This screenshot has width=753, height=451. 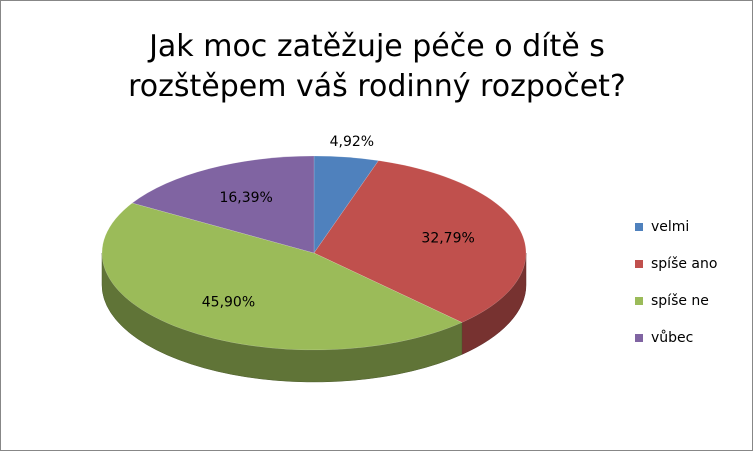 I want to click on legend-label: vůbec, so click(x=672, y=338).